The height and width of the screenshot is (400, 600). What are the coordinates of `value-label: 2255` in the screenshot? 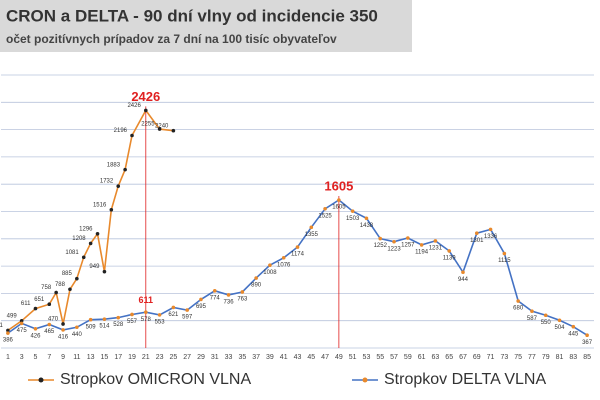 It's located at (148, 125).